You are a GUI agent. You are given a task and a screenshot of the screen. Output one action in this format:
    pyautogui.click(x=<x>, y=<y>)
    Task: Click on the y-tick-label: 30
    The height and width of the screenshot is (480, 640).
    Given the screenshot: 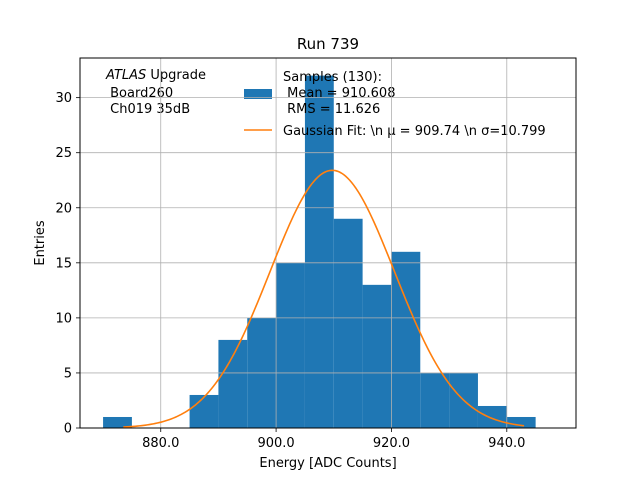 What is the action you would take?
    pyautogui.click(x=63, y=98)
    